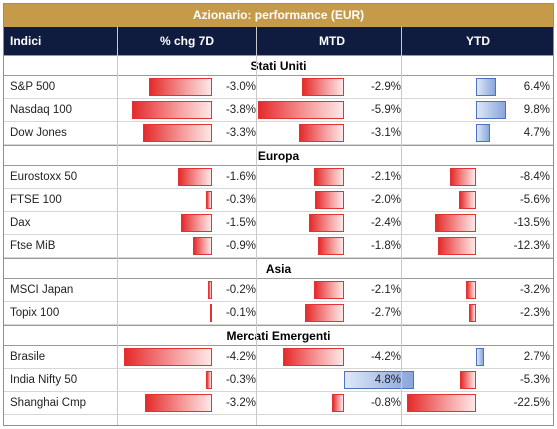 The height and width of the screenshot is (429, 557). What do you see at coordinates (278, 15) in the screenshot?
I see `table-title: Azionario: performance (EUR)` at bounding box center [278, 15].